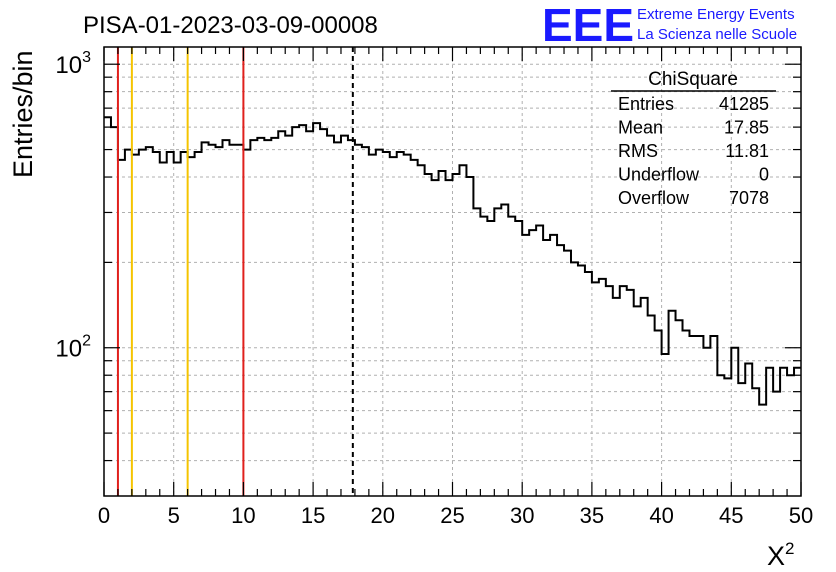 Image resolution: width=836 pixels, height=572 pixels. I want to click on x-tick-label: 45, so click(731, 515).